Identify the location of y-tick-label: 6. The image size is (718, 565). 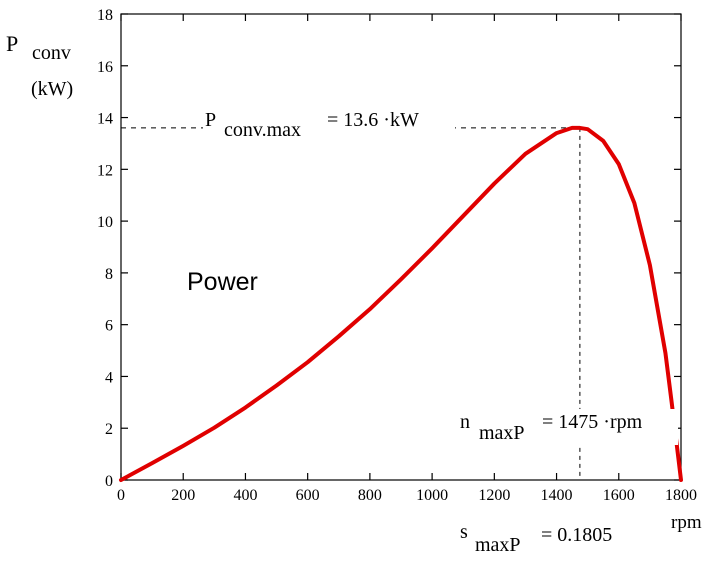
(109, 326).